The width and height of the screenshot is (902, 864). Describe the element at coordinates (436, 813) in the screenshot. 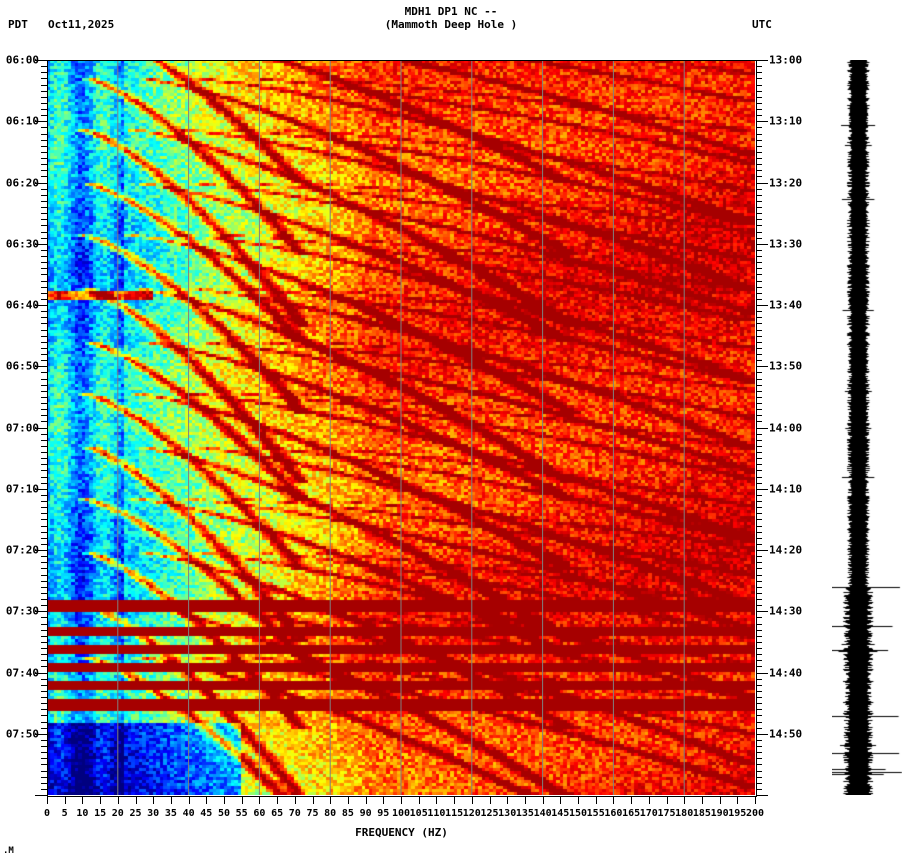

I see `frequency-tick-label: 110` at that location.